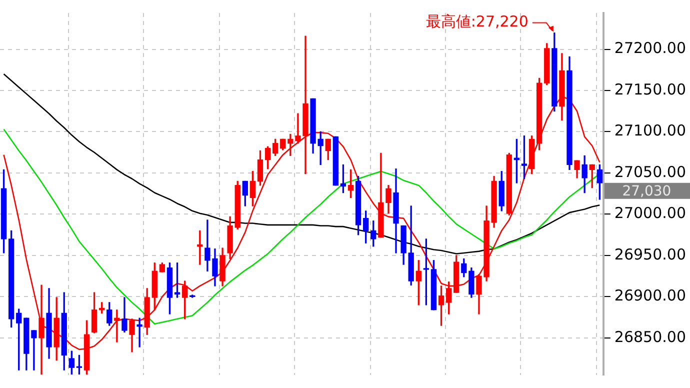 This screenshot has height=388, width=690. Describe the element at coordinates (650, 254) in the screenshot. I see `y-tick-label: 26950.00` at that location.